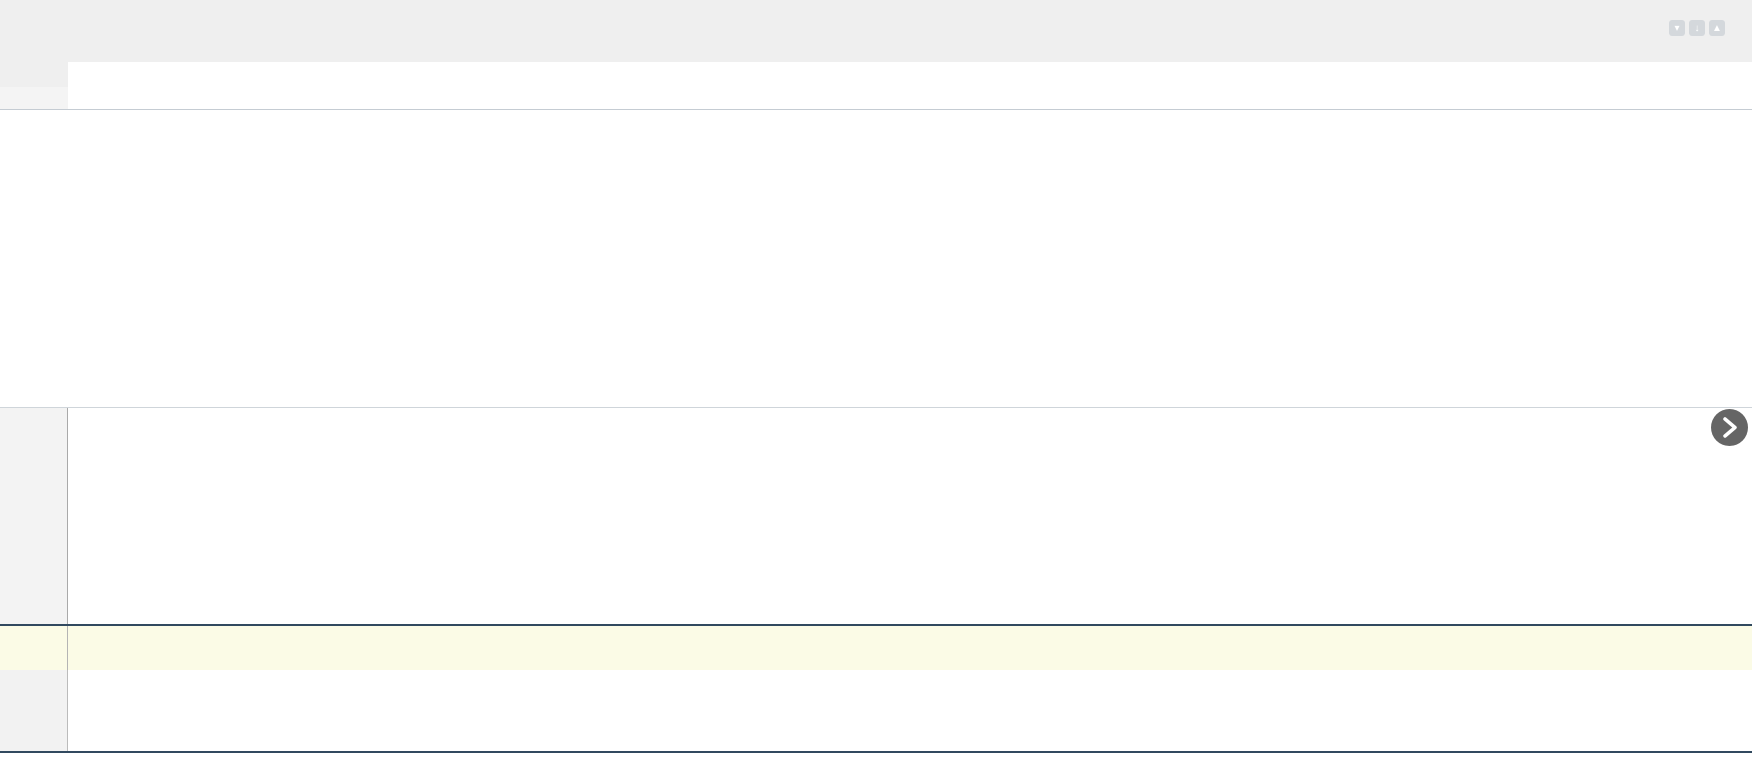 This screenshot has width=1752, height=780. I want to click on weekday-spacer, so click(34, 98).